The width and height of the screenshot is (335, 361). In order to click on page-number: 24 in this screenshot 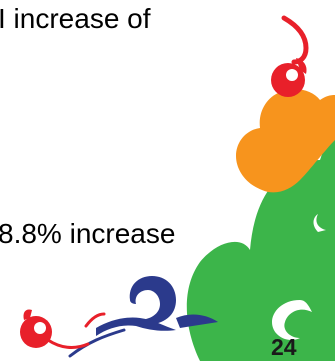, I will do `click(284, 347)`.